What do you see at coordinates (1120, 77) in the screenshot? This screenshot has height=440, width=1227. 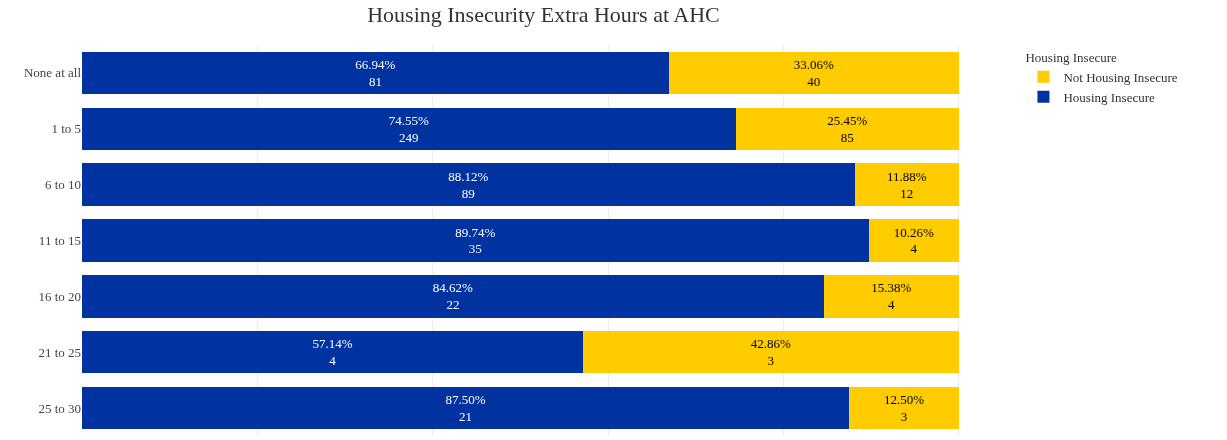 I see `legend-label: Not Housing Insecure` at bounding box center [1120, 77].